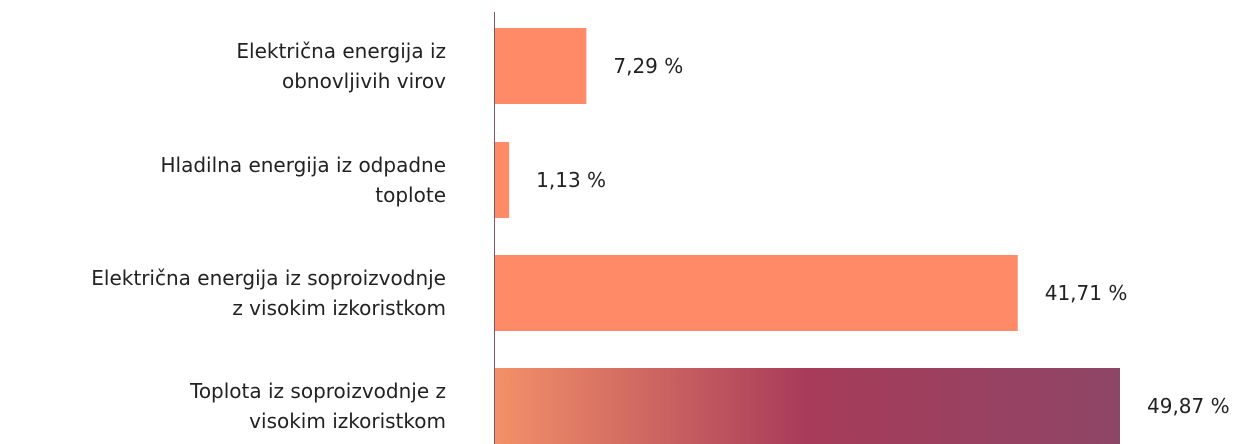 The height and width of the screenshot is (444, 1246). Describe the element at coordinates (648, 66) in the screenshot. I see `value-label: 7,29 %` at that location.